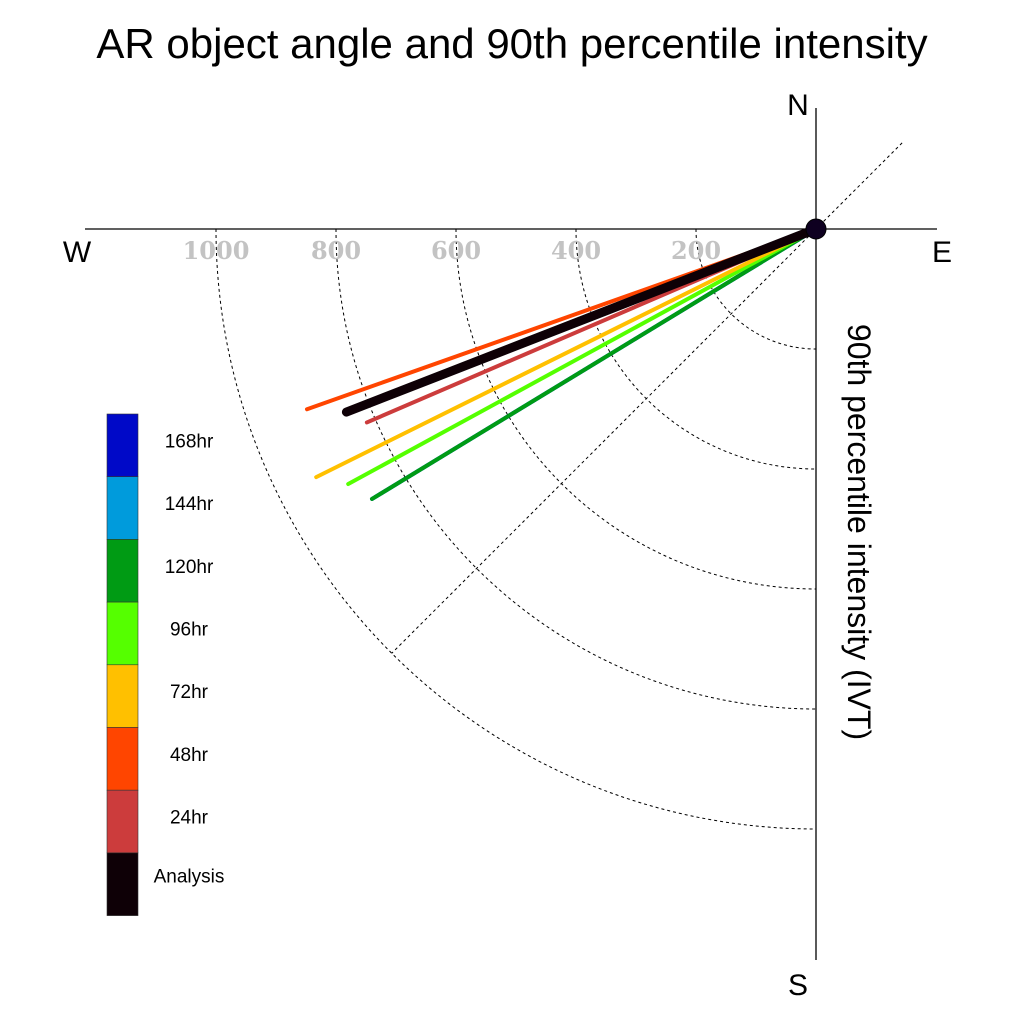 The height and width of the screenshot is (1024, 1024). I want to click on legend-swatch-72hr, so click(122, 696).